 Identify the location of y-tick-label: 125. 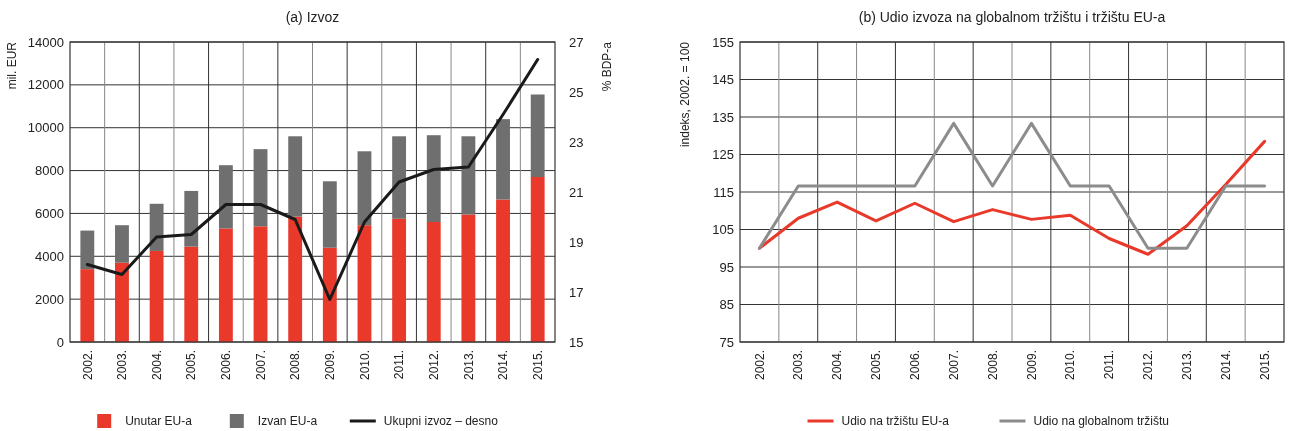
(723, 155).